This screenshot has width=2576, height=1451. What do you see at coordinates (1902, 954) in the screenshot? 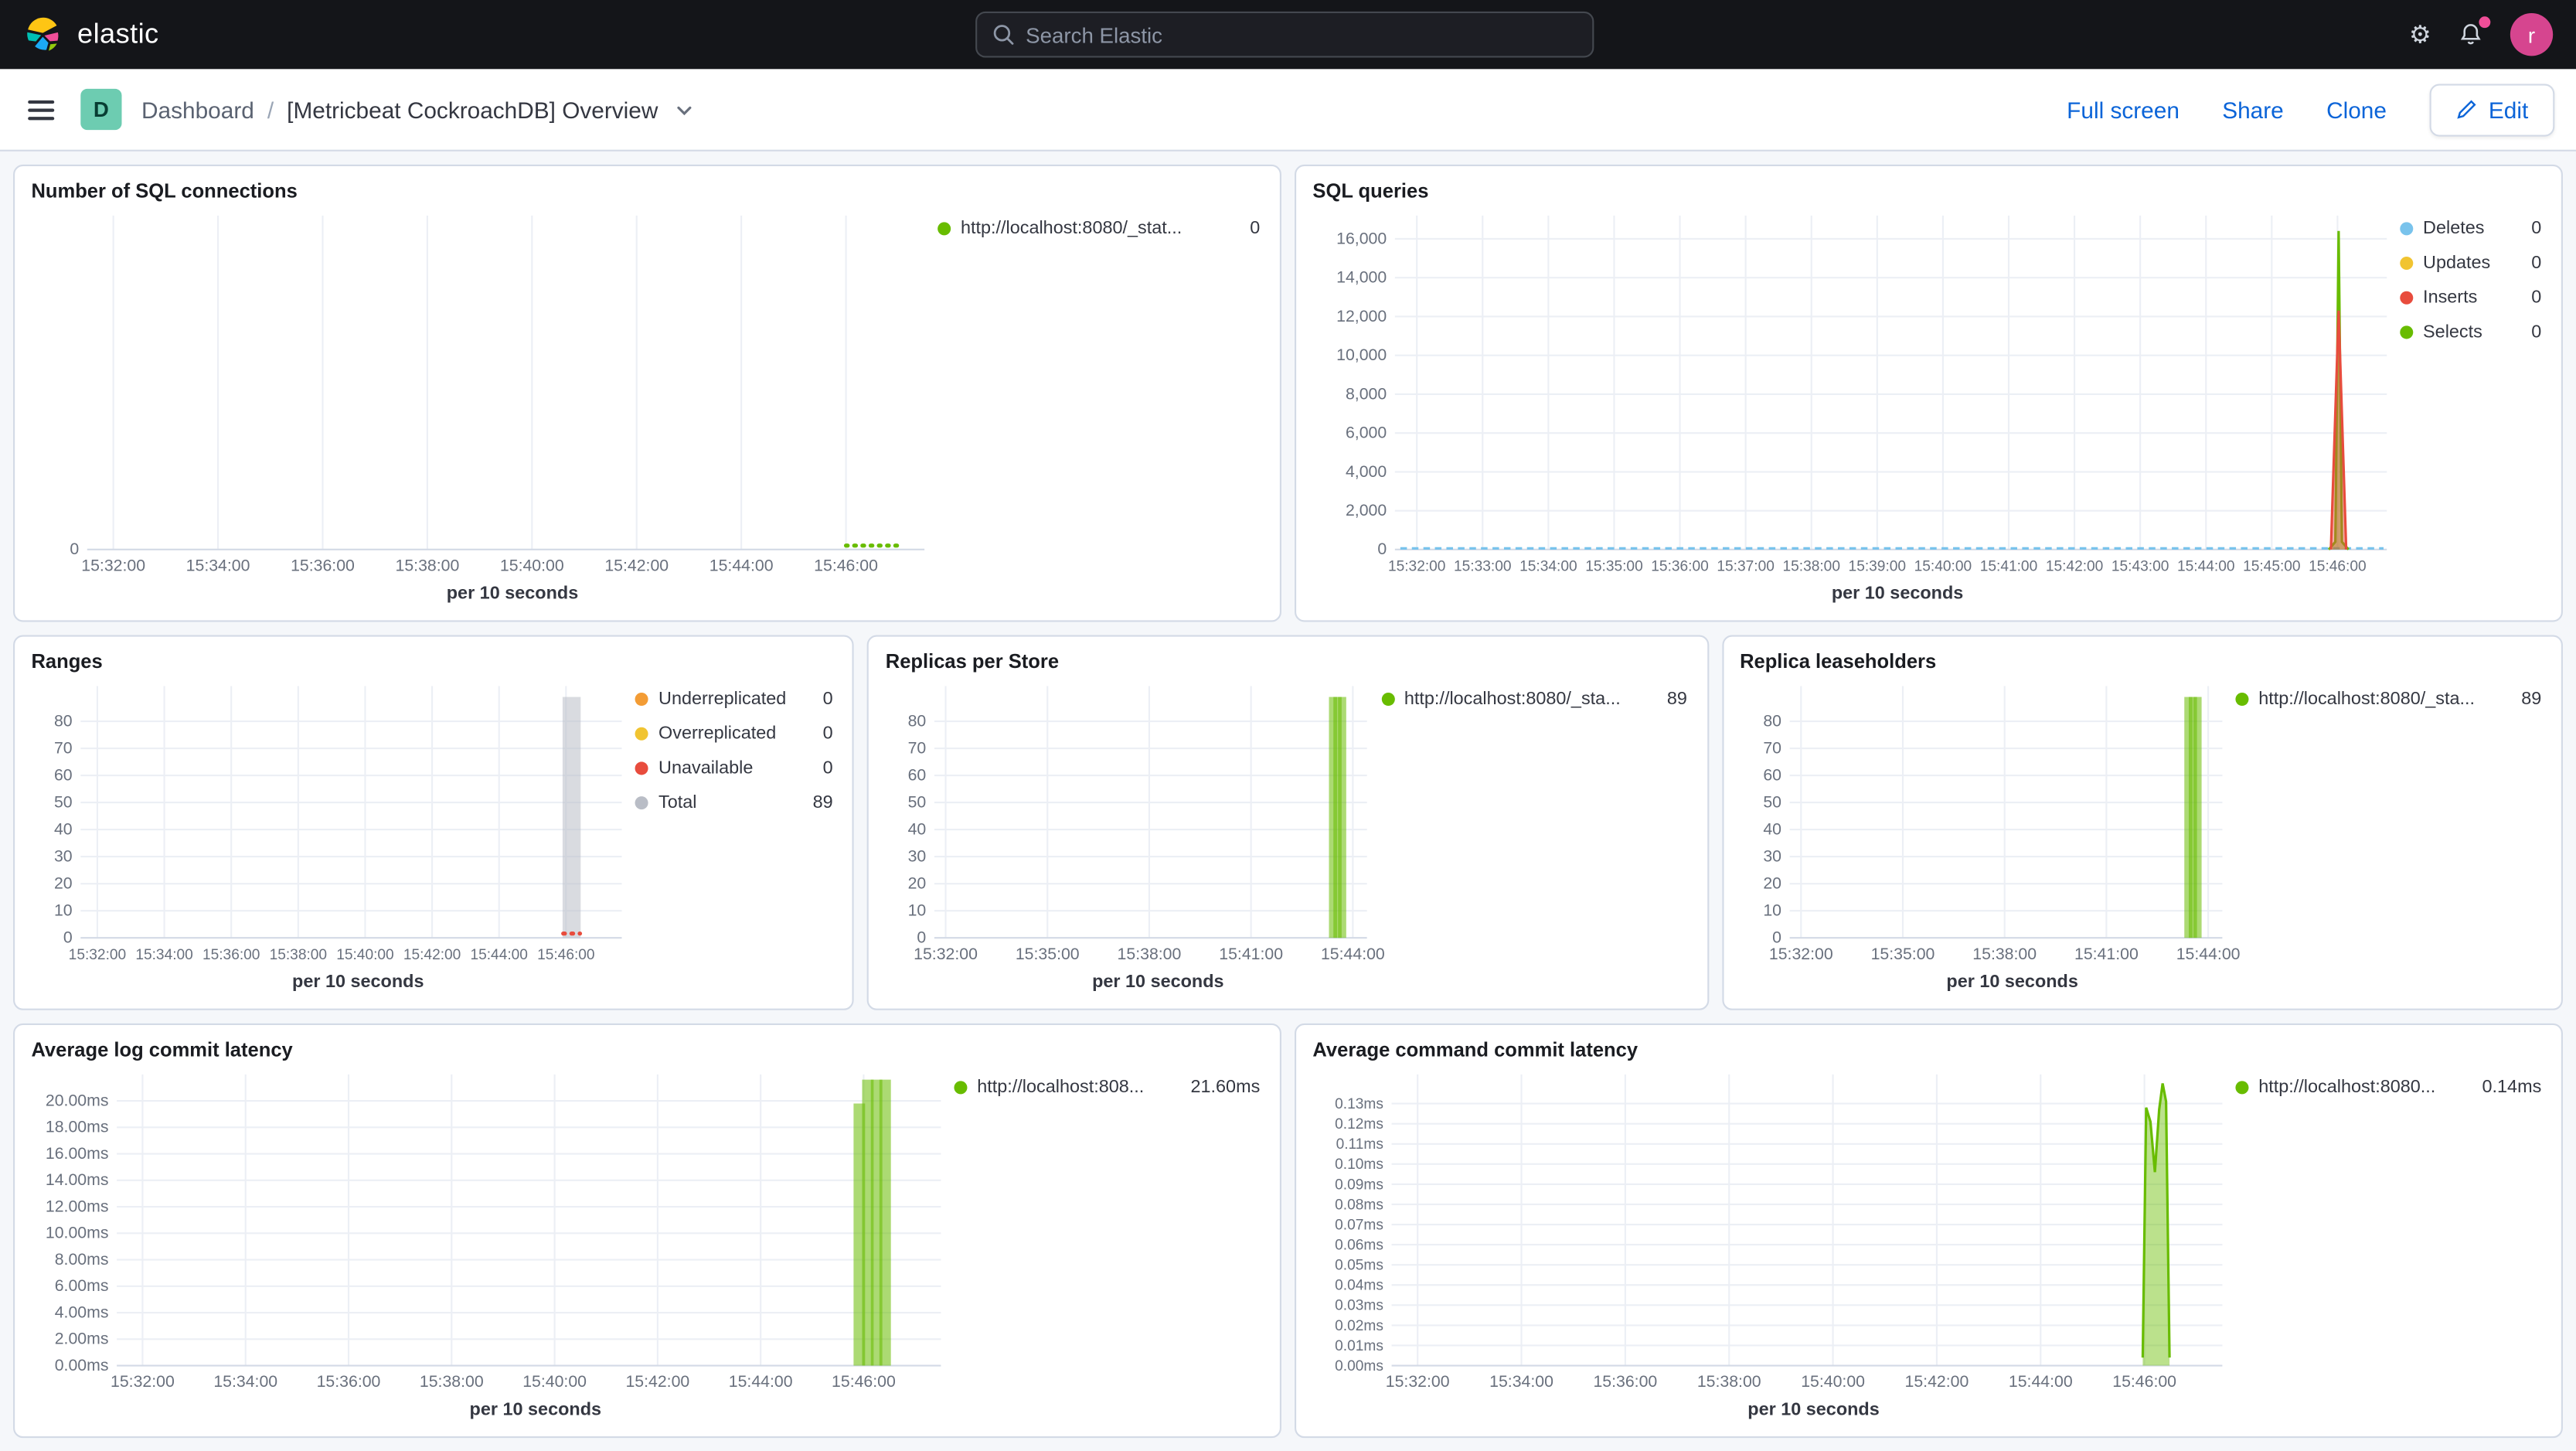
I see `svg-text: 15:35:00` at bounding box center [1902, 954].